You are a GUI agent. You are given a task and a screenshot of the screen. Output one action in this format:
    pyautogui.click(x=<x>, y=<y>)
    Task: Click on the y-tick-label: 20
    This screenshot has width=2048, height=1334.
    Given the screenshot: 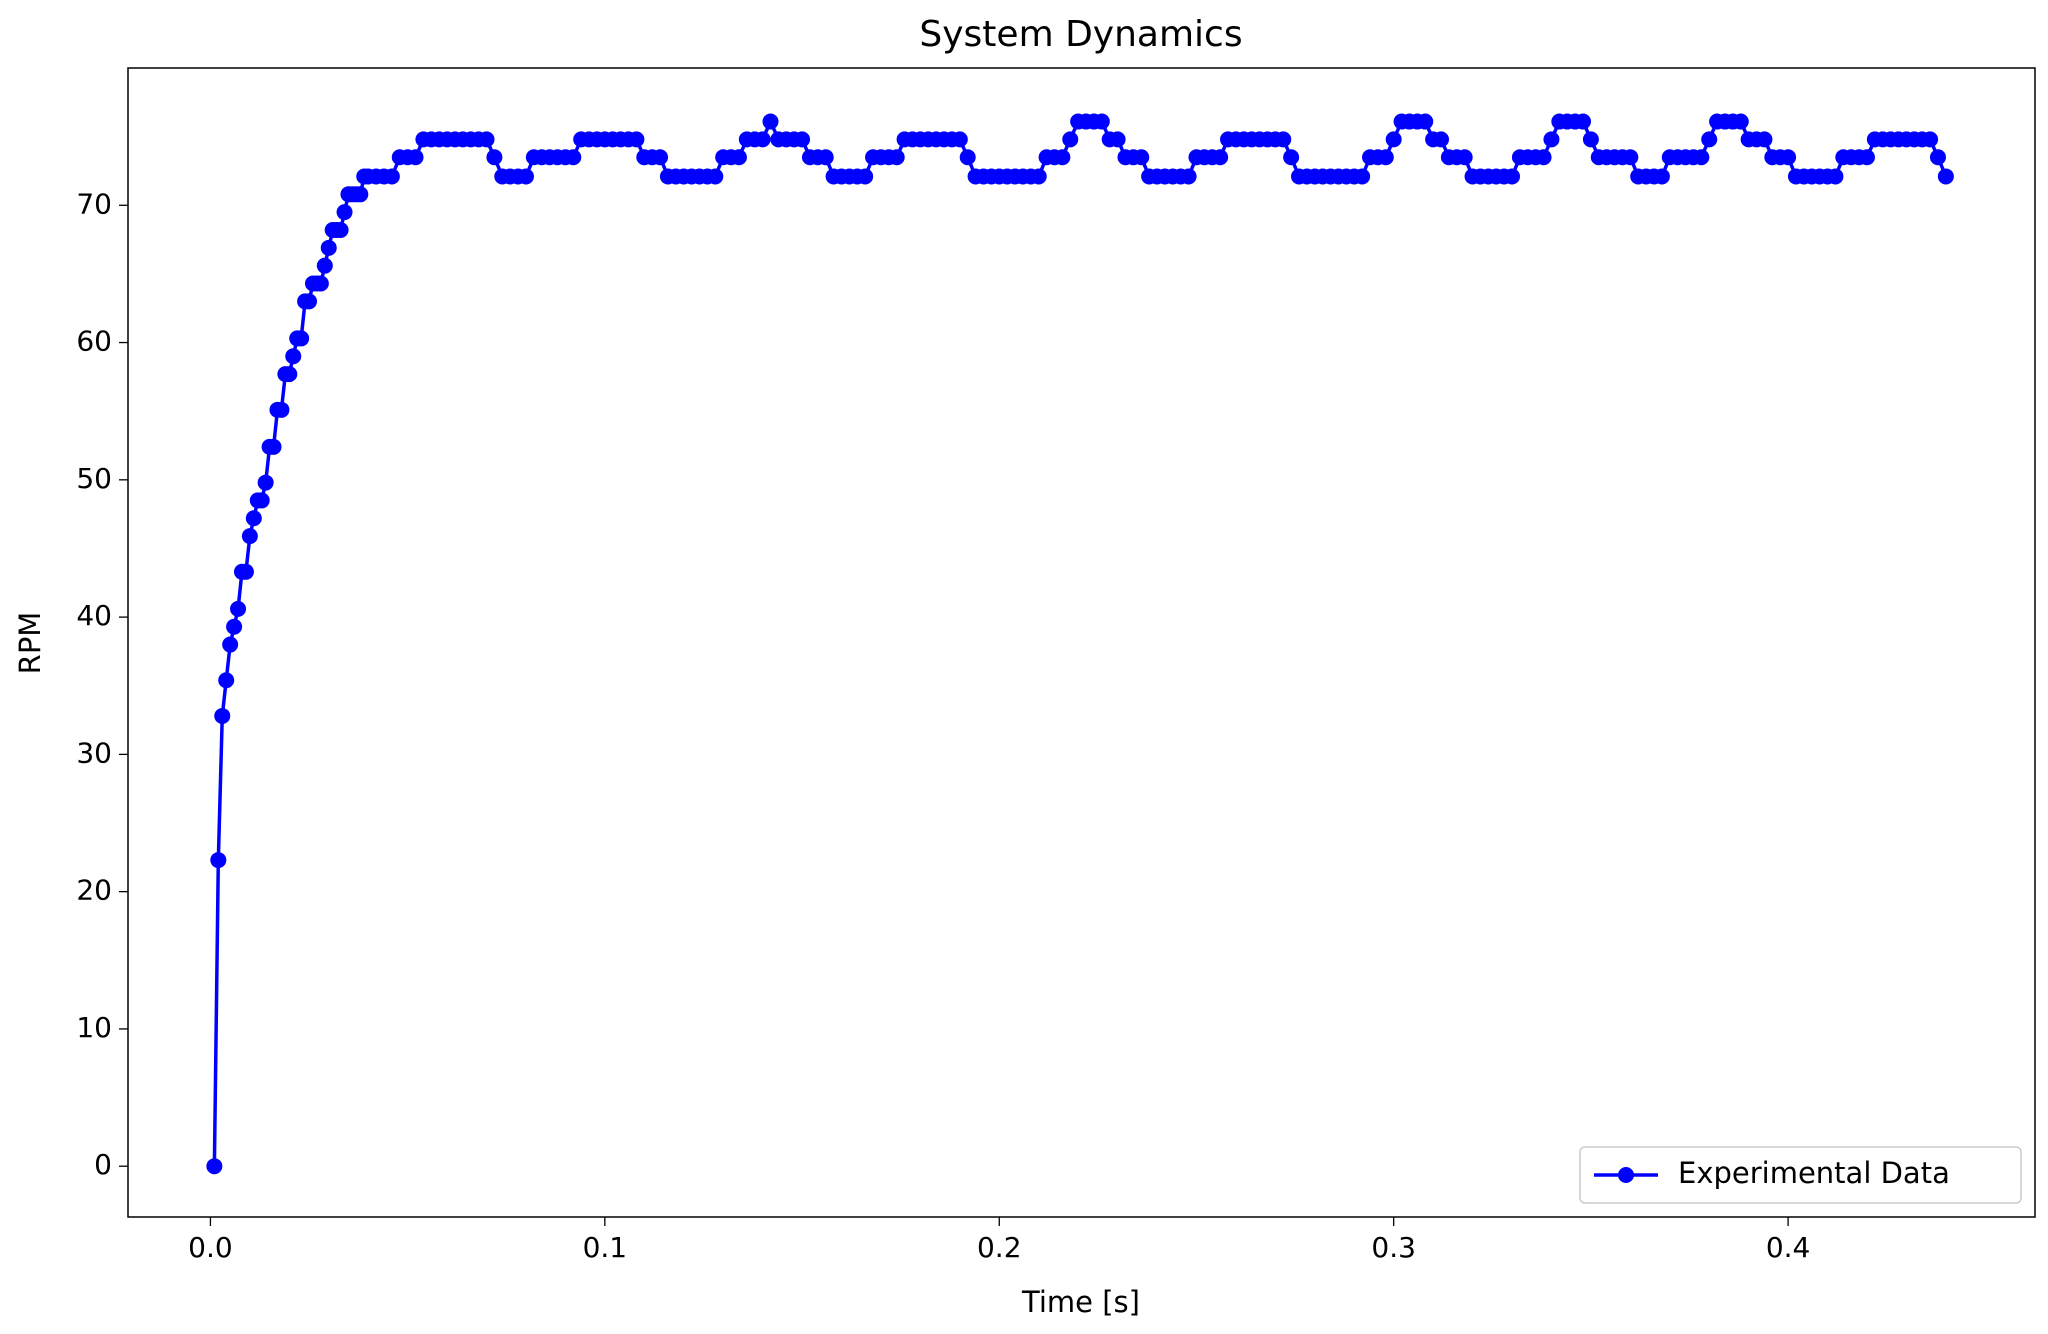 What is the action you would take?
    pyautogui.click(x=94, y=890)
    